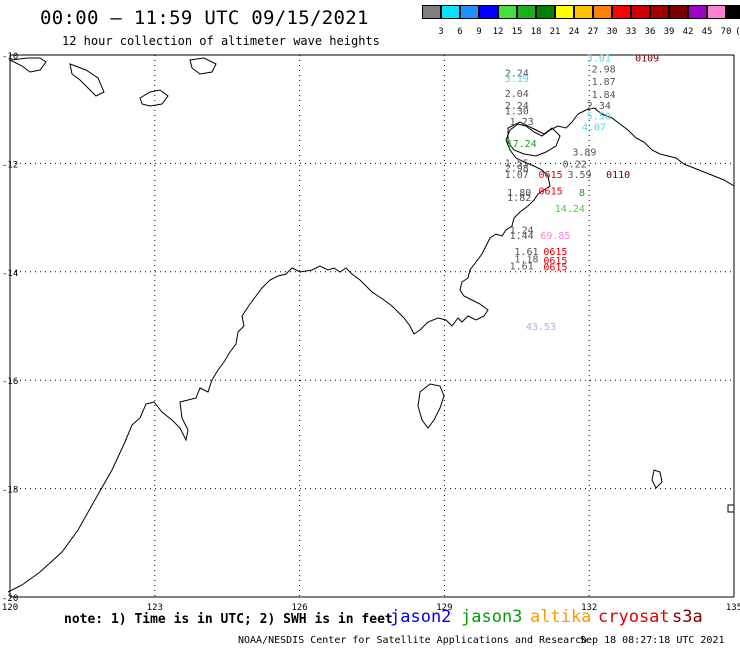  Describe the element at coordinates (599, 59) in the screenshot. I see `wave-height-point: 3.01` at that location.